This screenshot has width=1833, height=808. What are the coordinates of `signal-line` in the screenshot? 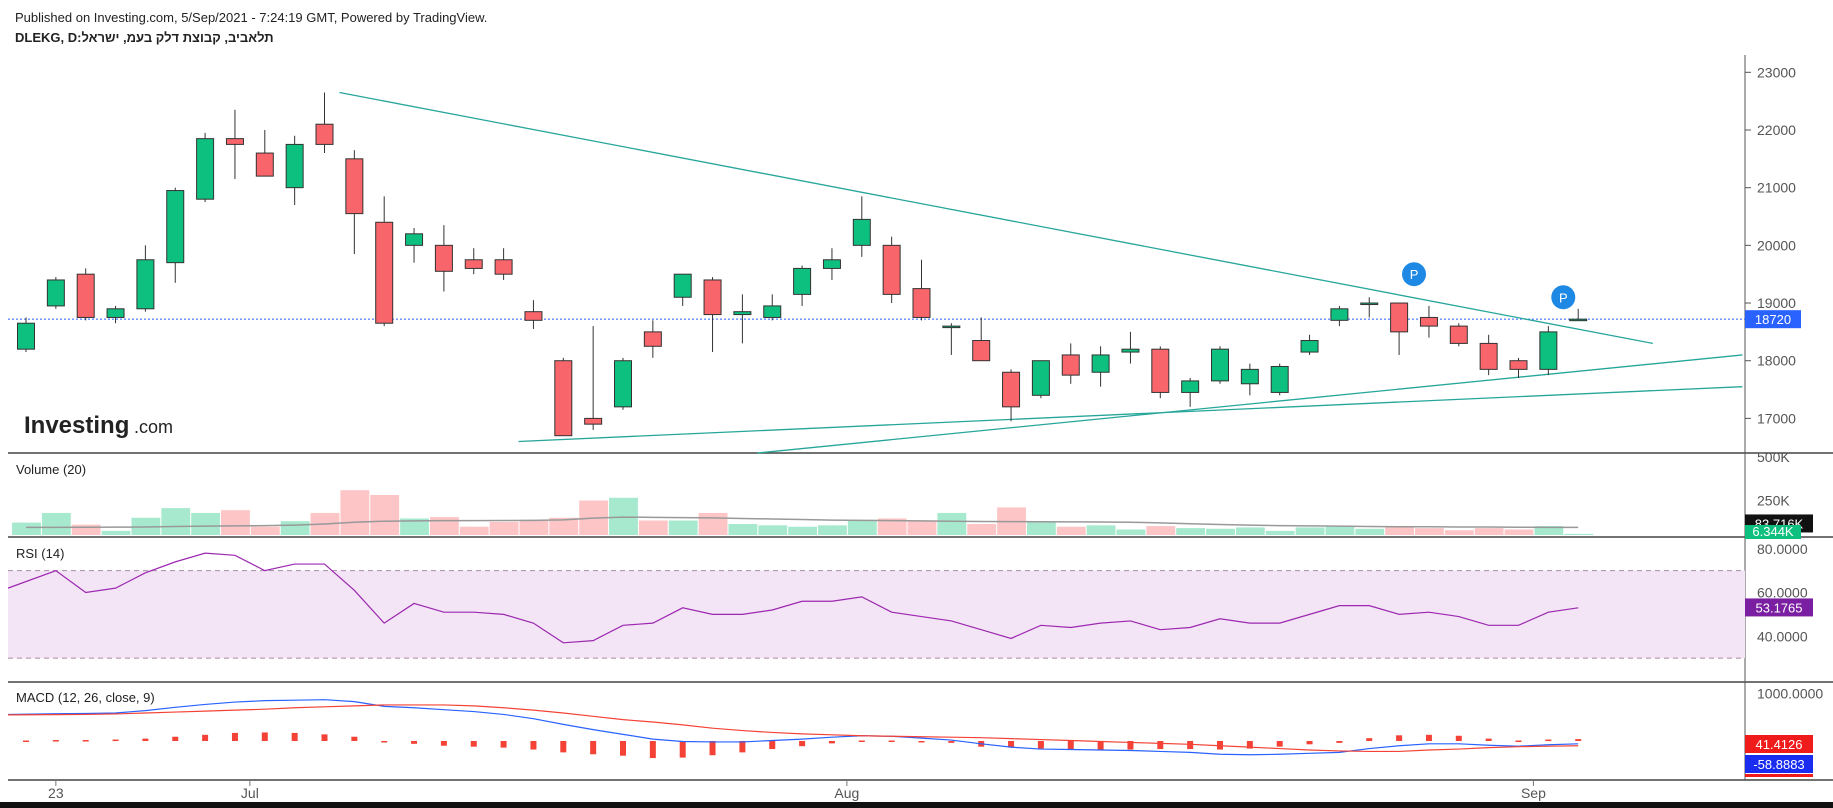 It's located at (793, 728).